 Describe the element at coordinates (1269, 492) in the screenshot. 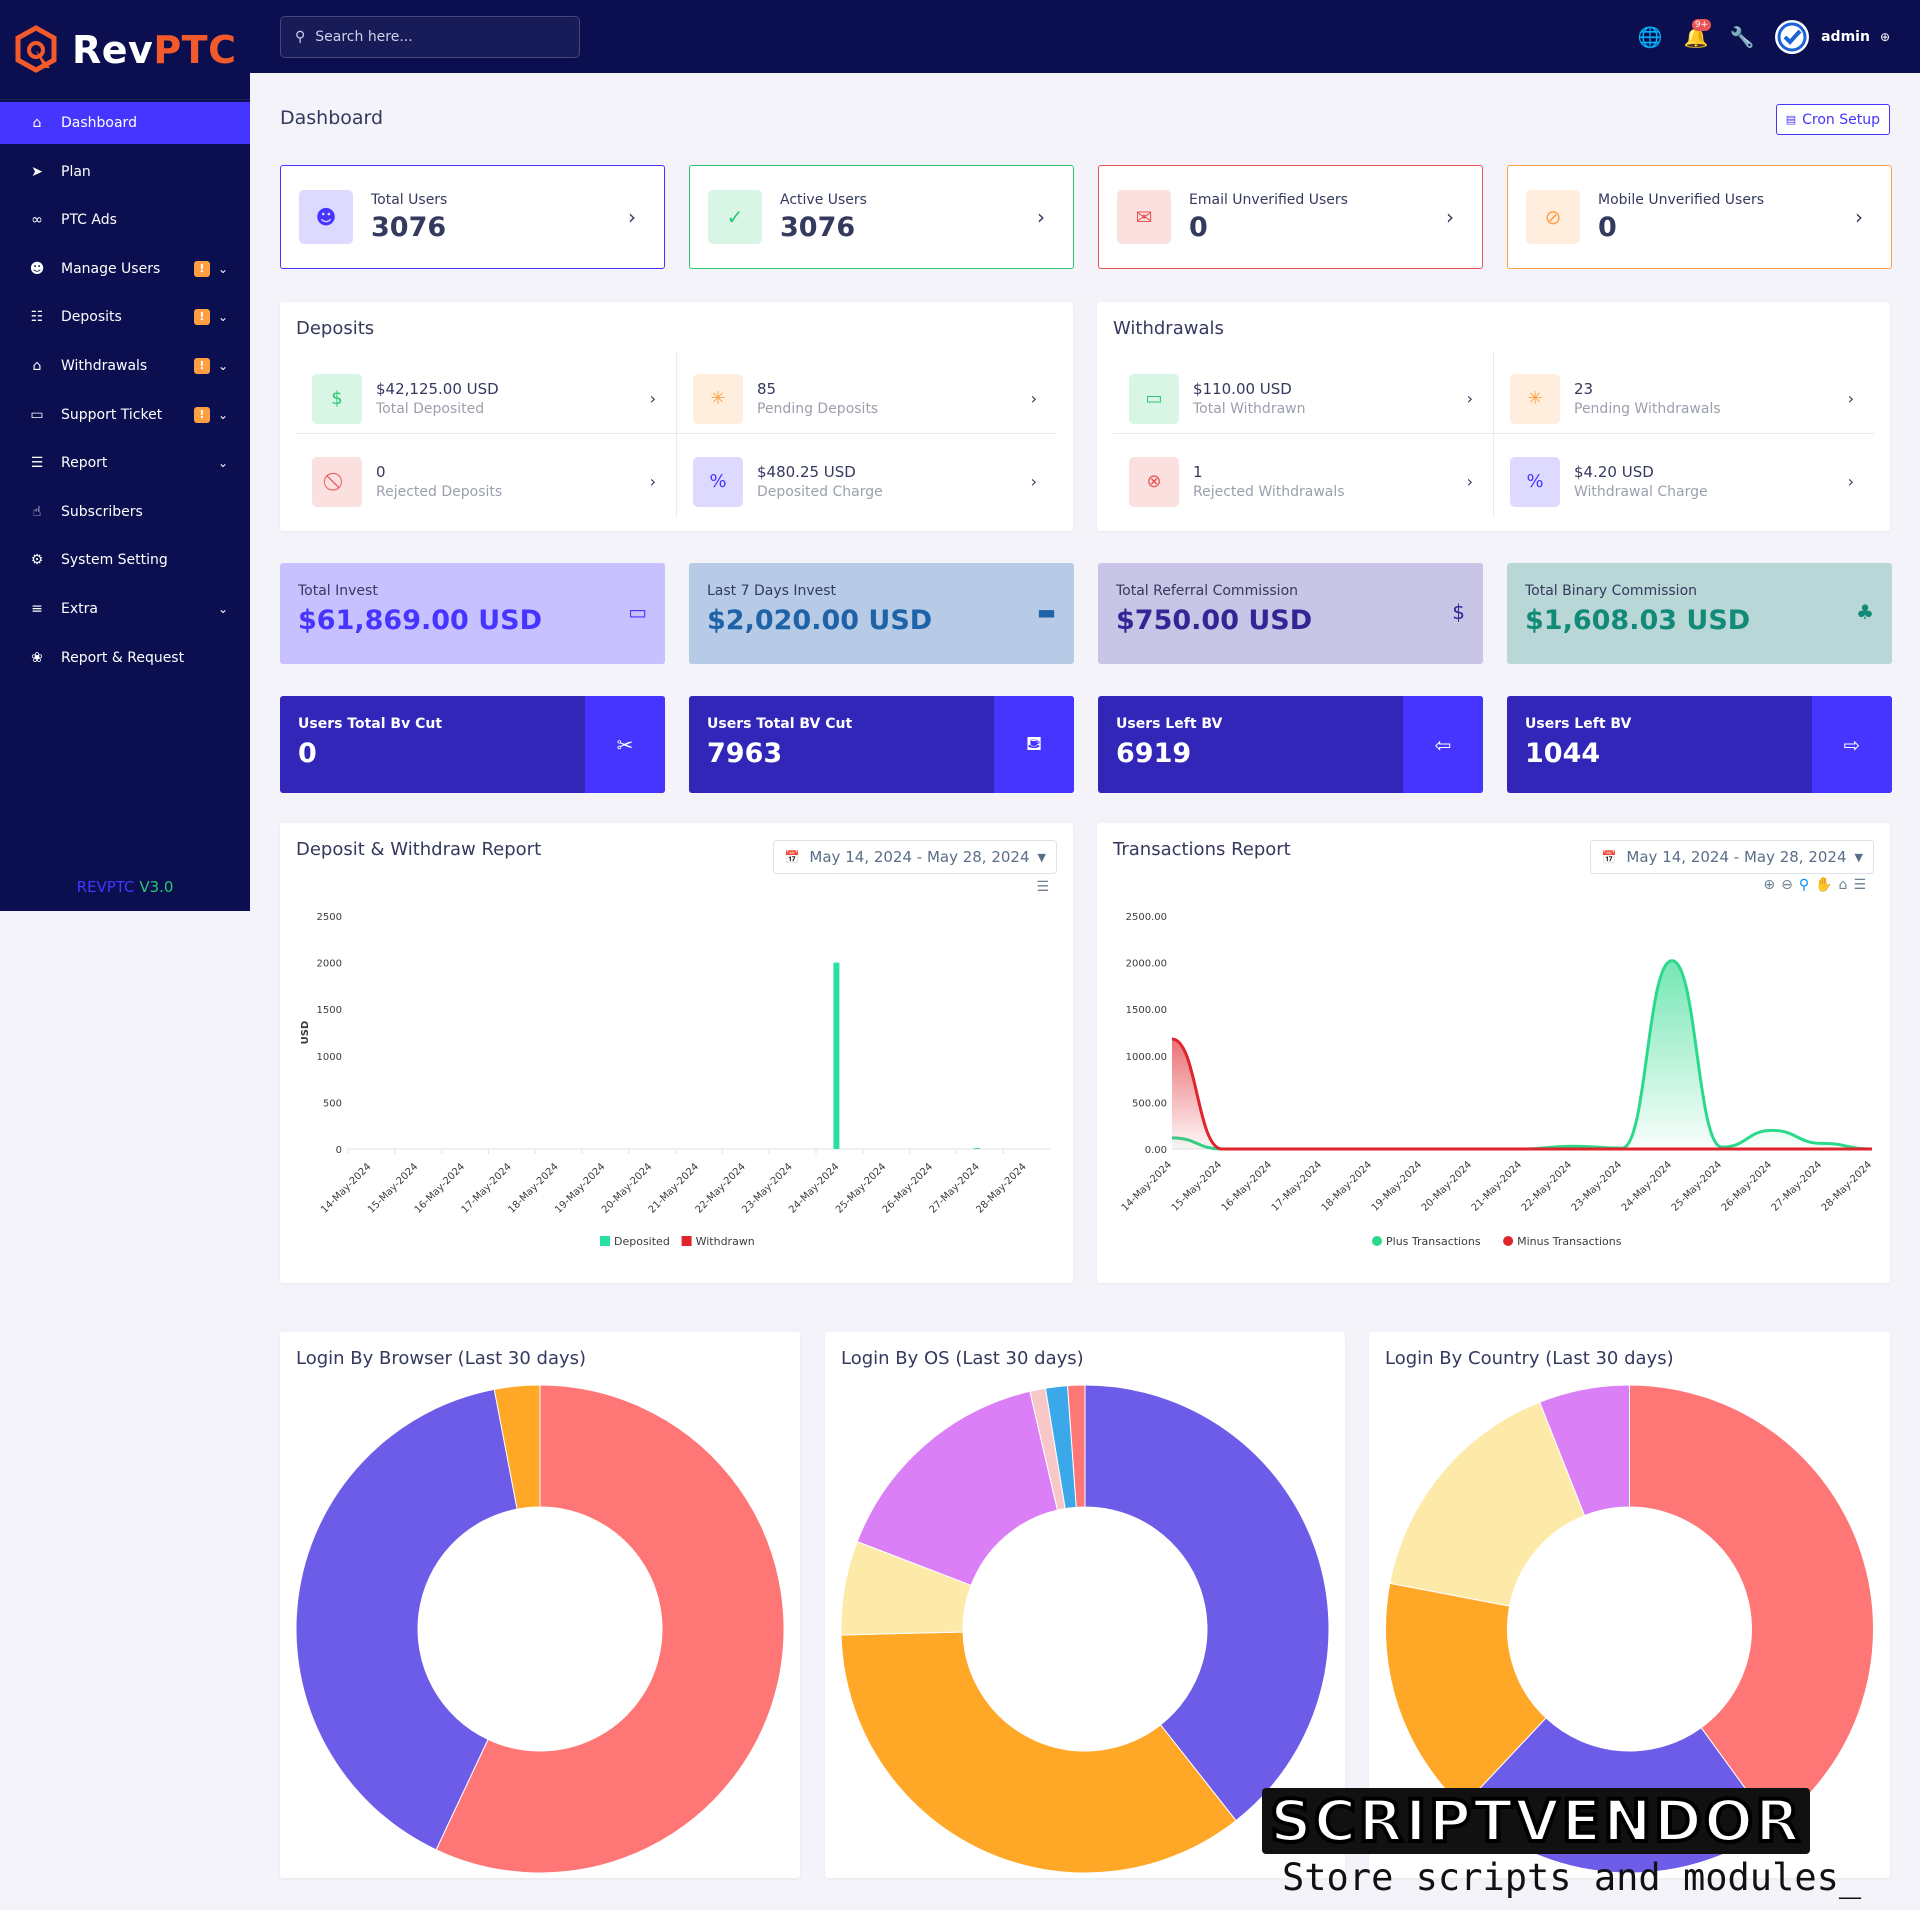

I see `item-label: Rejected Withdrawals` at that location.